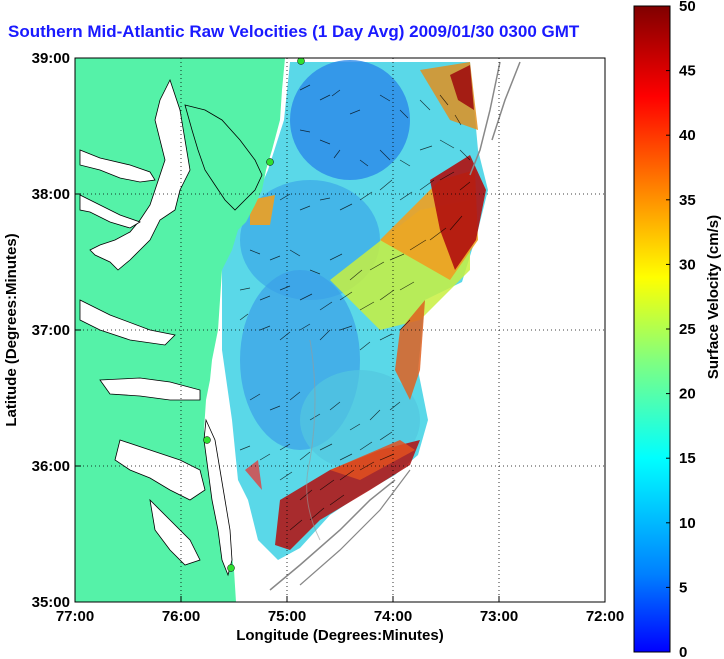 The image size is (724, 659). Describe the element at coordinates (683, 651) in the screenshot. I see `colorbar-tick-label: 0` at that location.